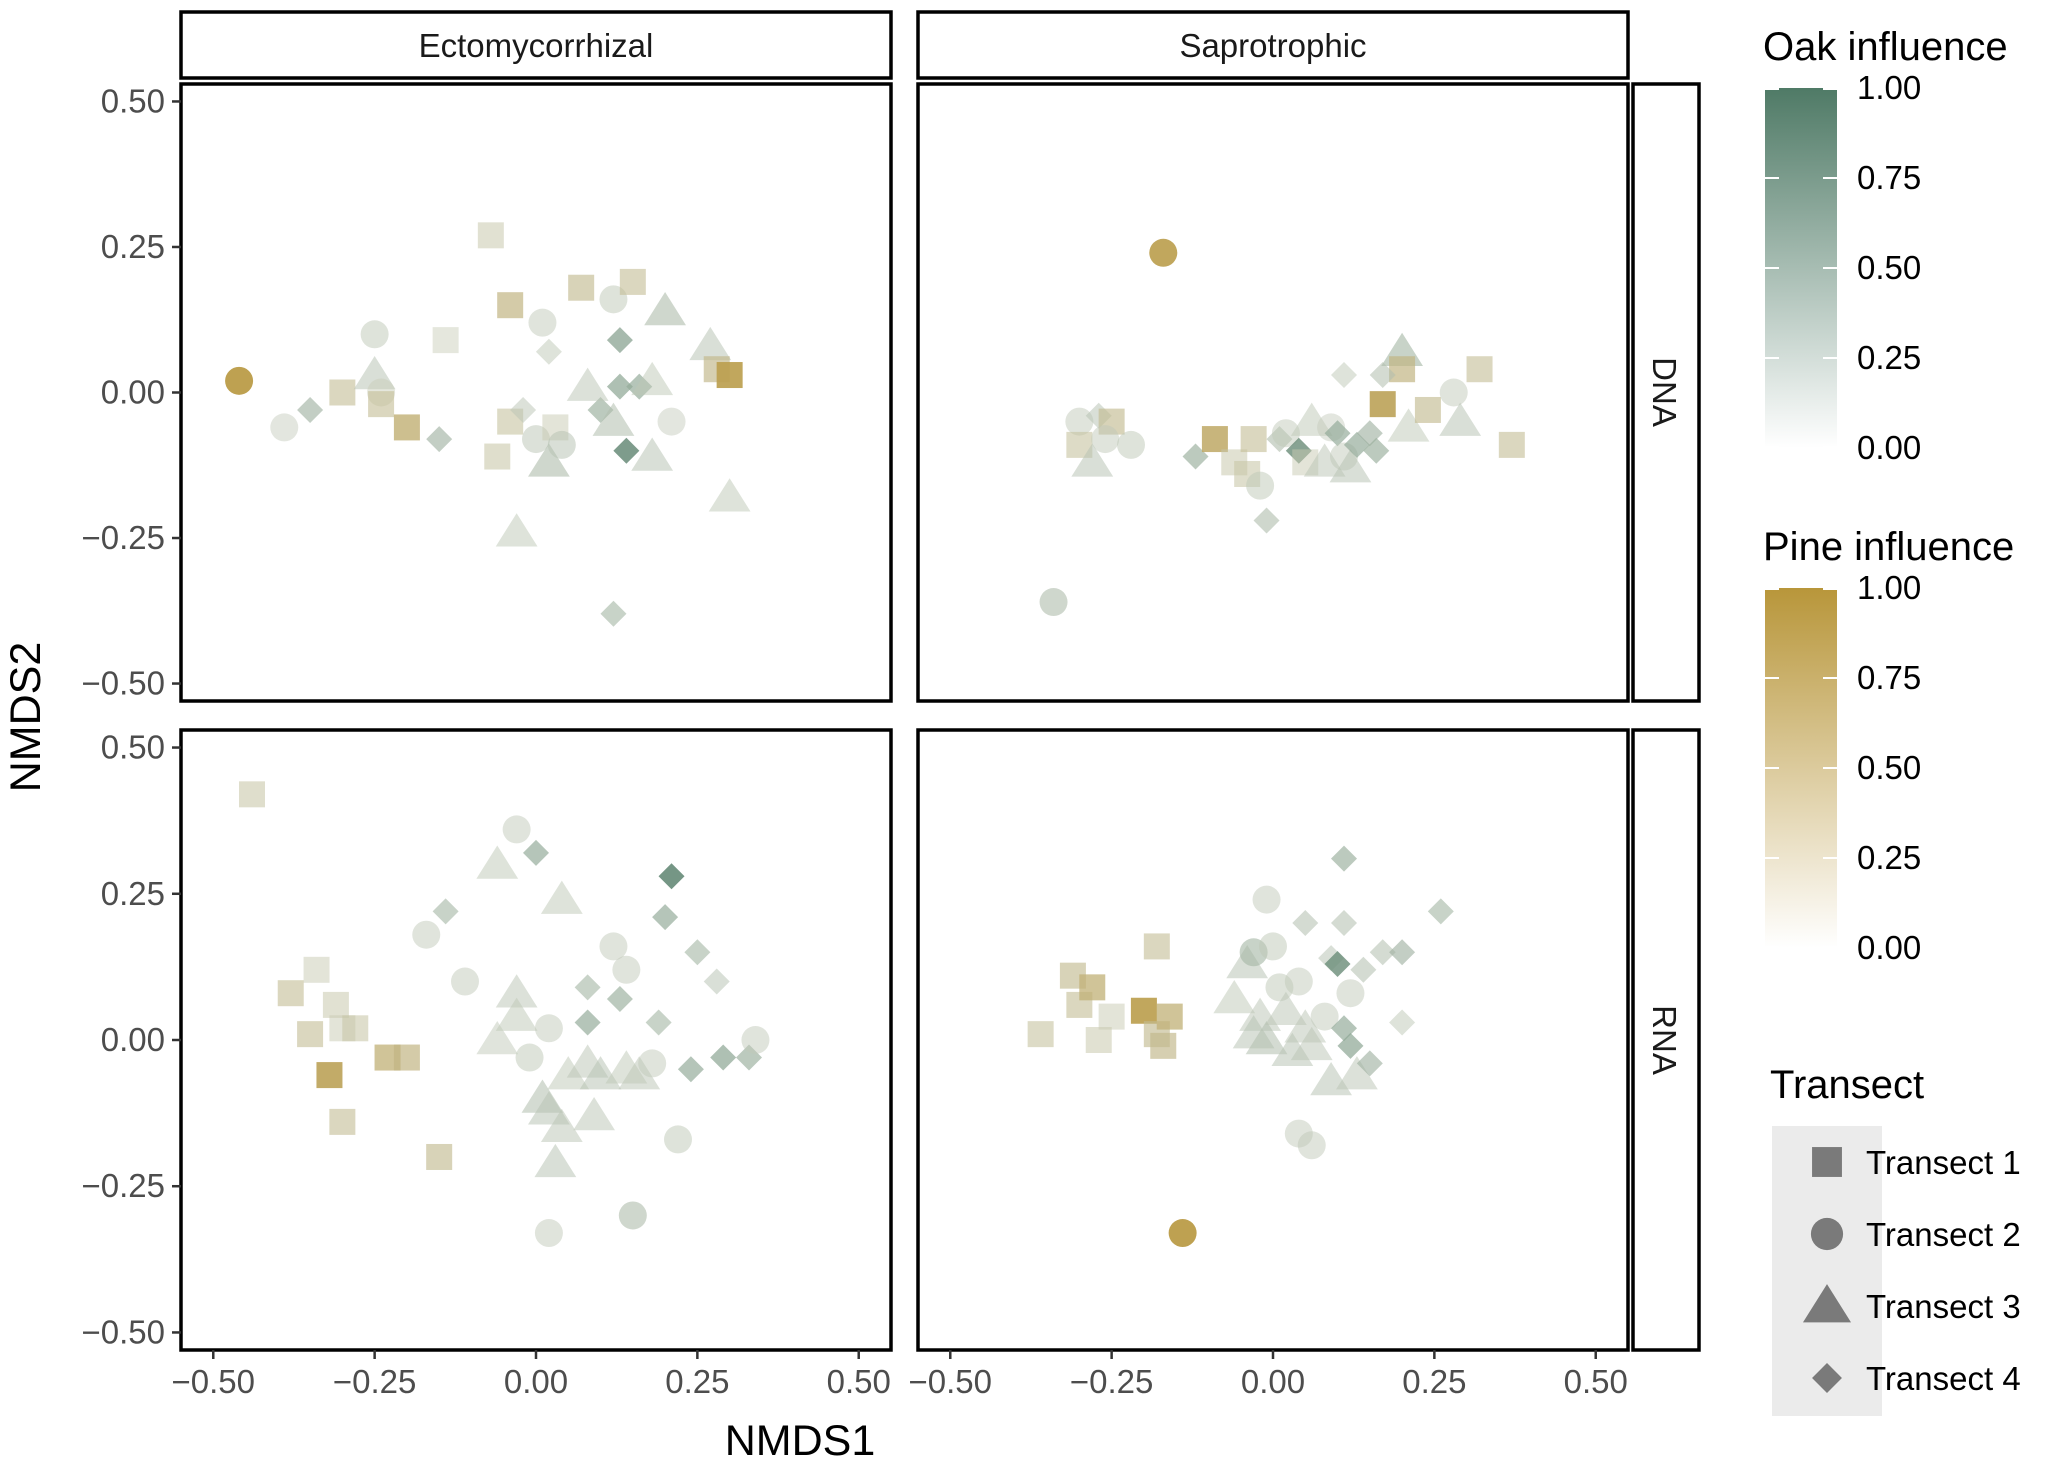  What do you see at coordinates (697, 1381) in the screenshot?
I see `x-tick-label: 0.25` at bounding box center [697, 1381].